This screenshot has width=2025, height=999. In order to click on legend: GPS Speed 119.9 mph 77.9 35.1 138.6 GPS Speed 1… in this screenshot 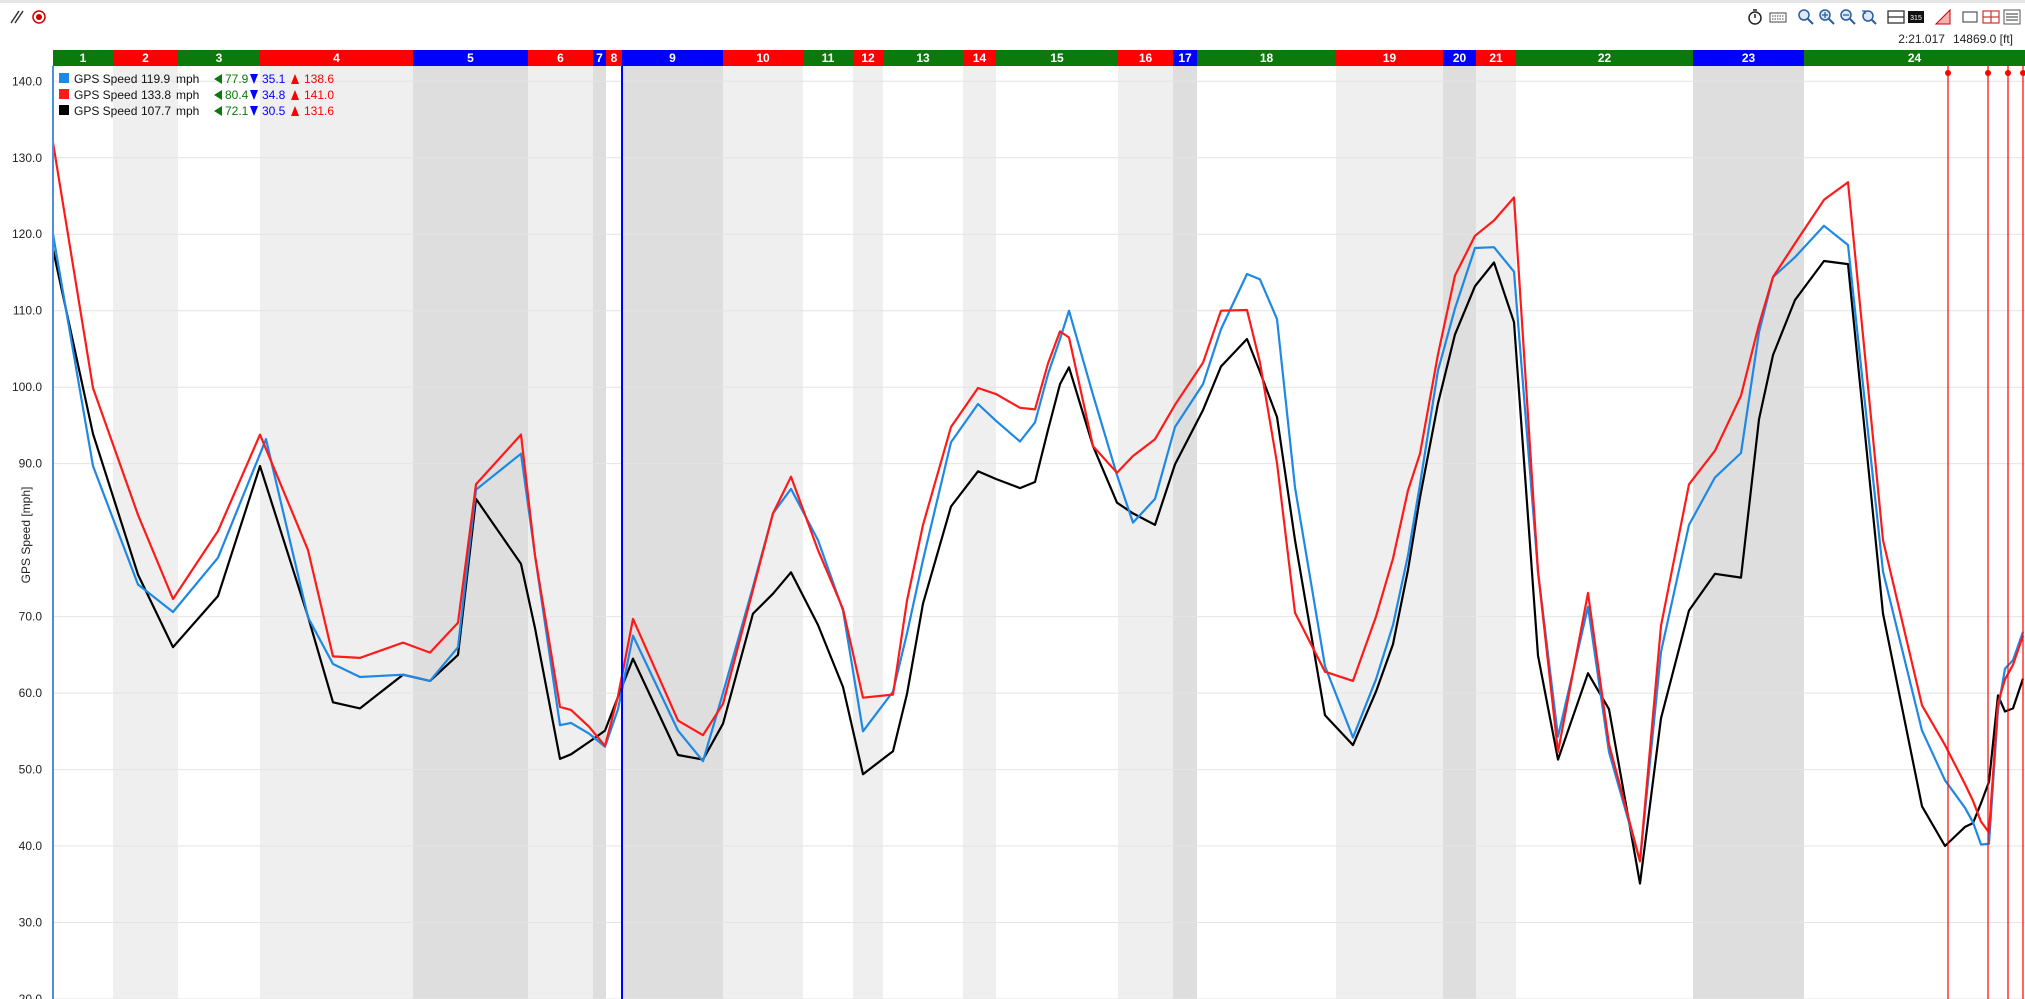, I will do `click(196, 95)`.